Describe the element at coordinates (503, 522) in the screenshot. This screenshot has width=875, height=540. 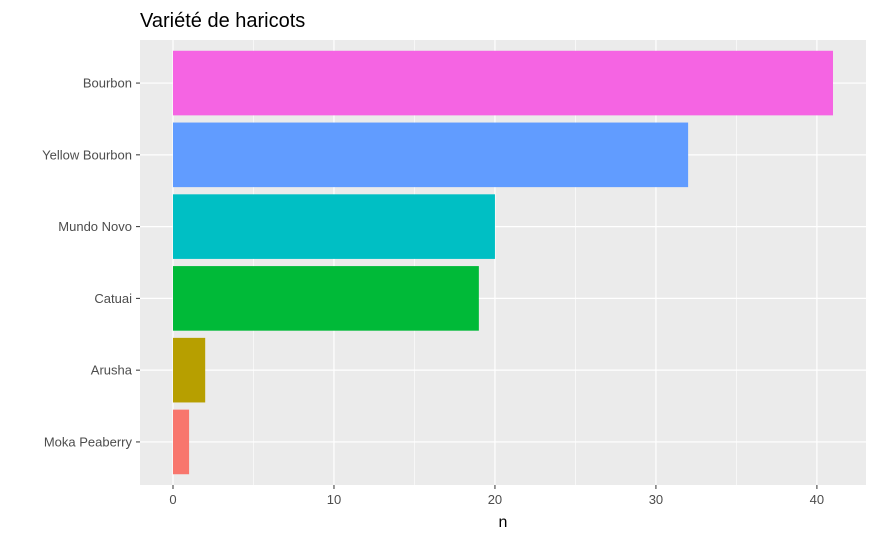
I see `x-axis-title: n` at that location.